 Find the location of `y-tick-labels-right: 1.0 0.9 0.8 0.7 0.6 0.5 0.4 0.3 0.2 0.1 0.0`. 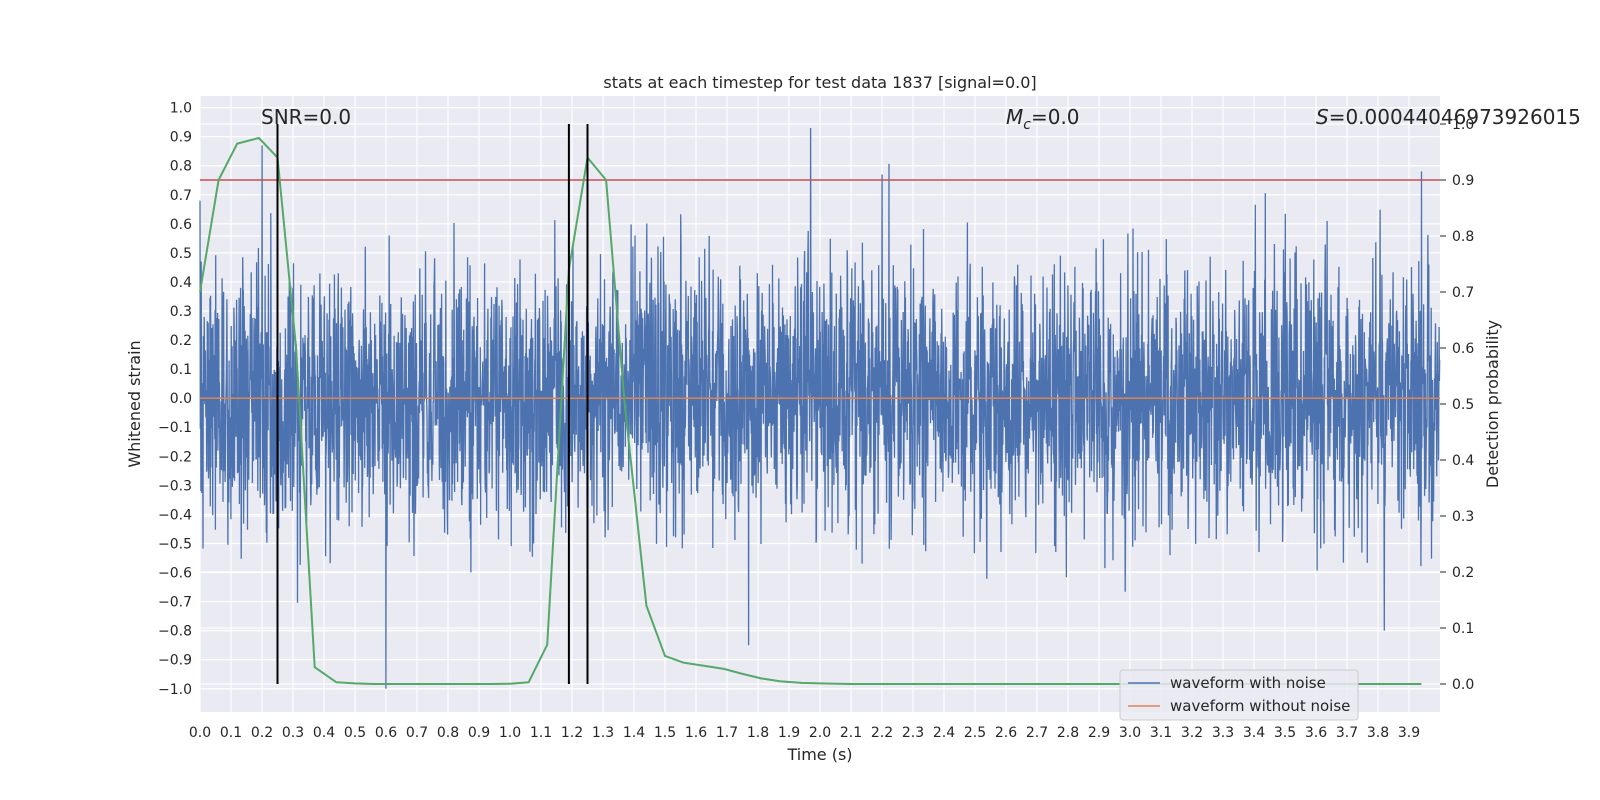

y-tick-labels-right: 1.0 0.9 0.8 0.7 0.6 0.5 0.4 0.3 0.2 0.1 0.0 is located at coordinates (1457, 405).